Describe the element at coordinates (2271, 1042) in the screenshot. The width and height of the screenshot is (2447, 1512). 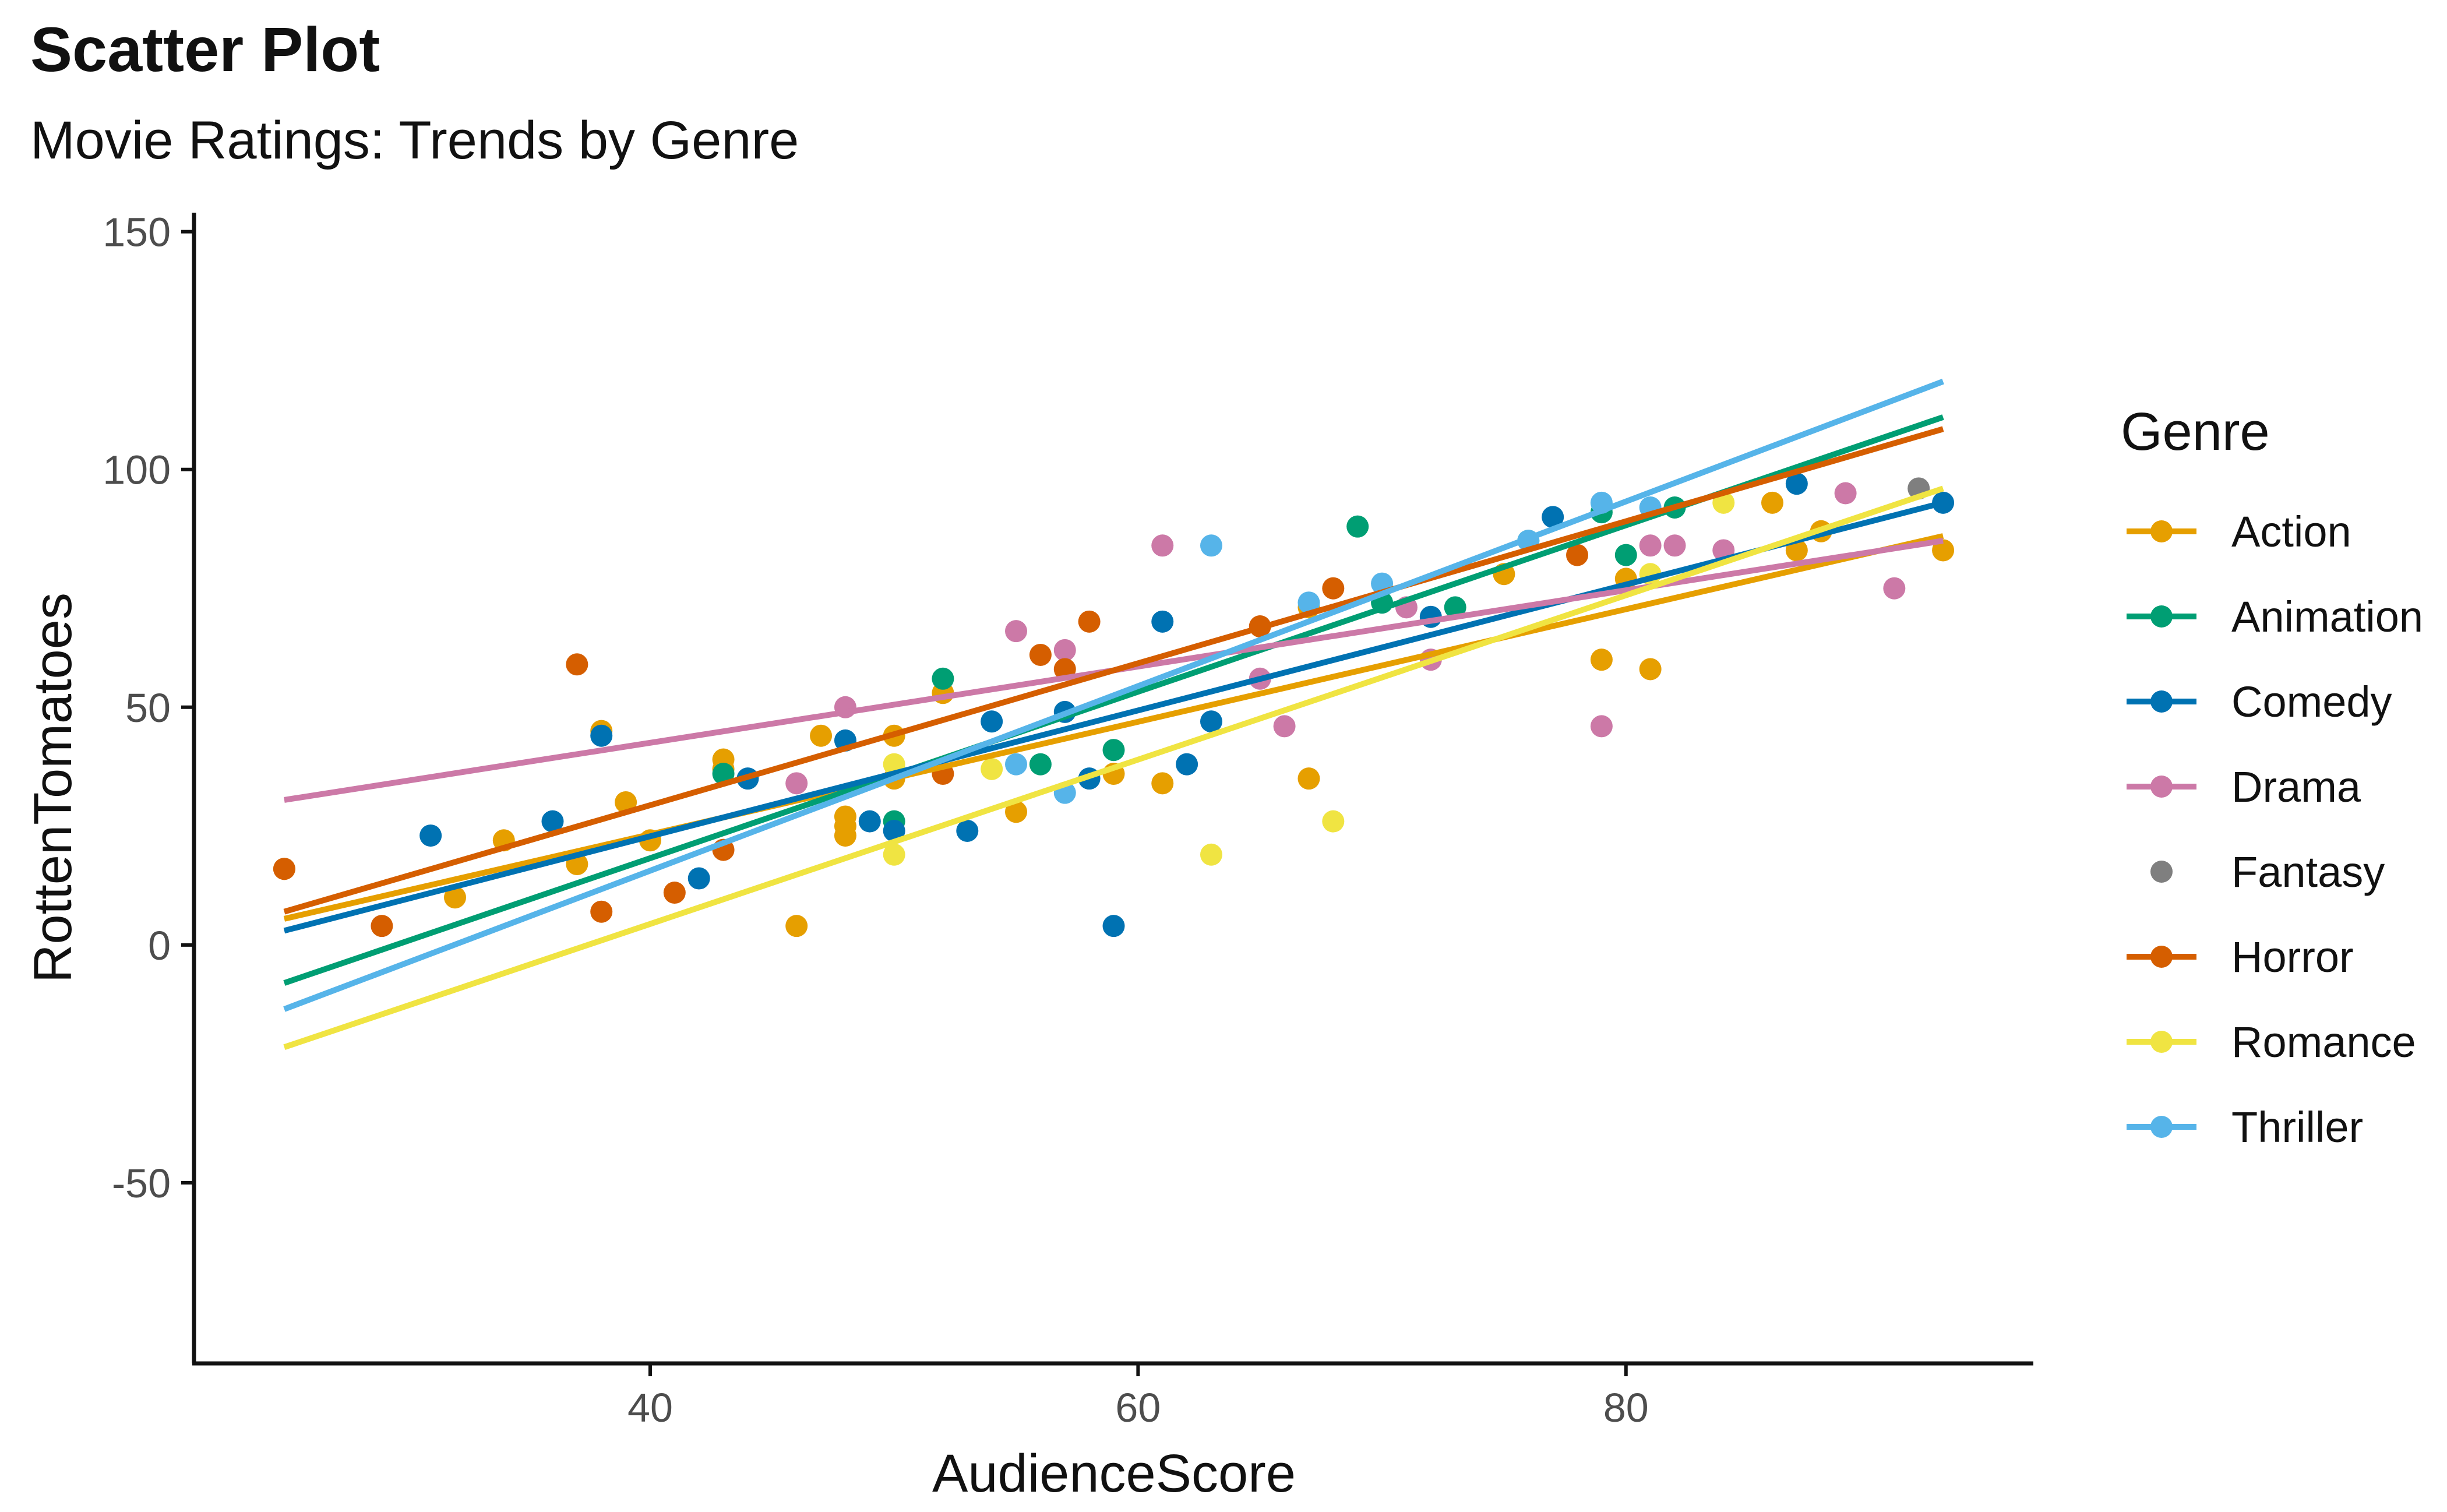
I see `legend-item-romance: Romance` at that location.